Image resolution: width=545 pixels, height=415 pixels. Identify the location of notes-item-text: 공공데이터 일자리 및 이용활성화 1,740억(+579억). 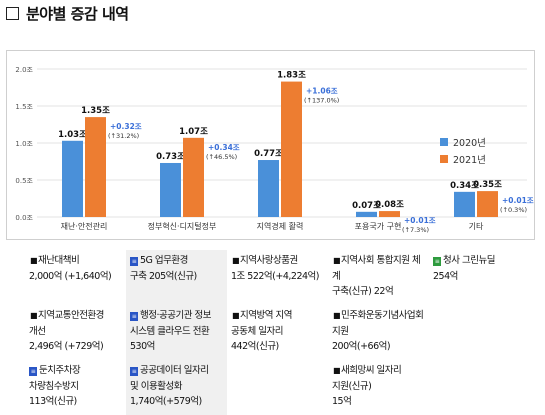
(169, 386).